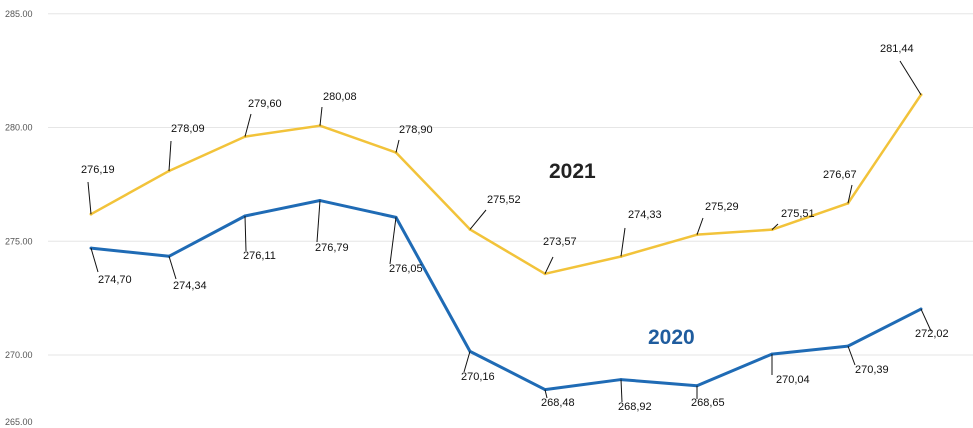 The height and width of the screenshot is (428, 973). I want to click on y-axis-ticks: 265.00 270.00 275.00 280.00 285.00, so click(19, 218).